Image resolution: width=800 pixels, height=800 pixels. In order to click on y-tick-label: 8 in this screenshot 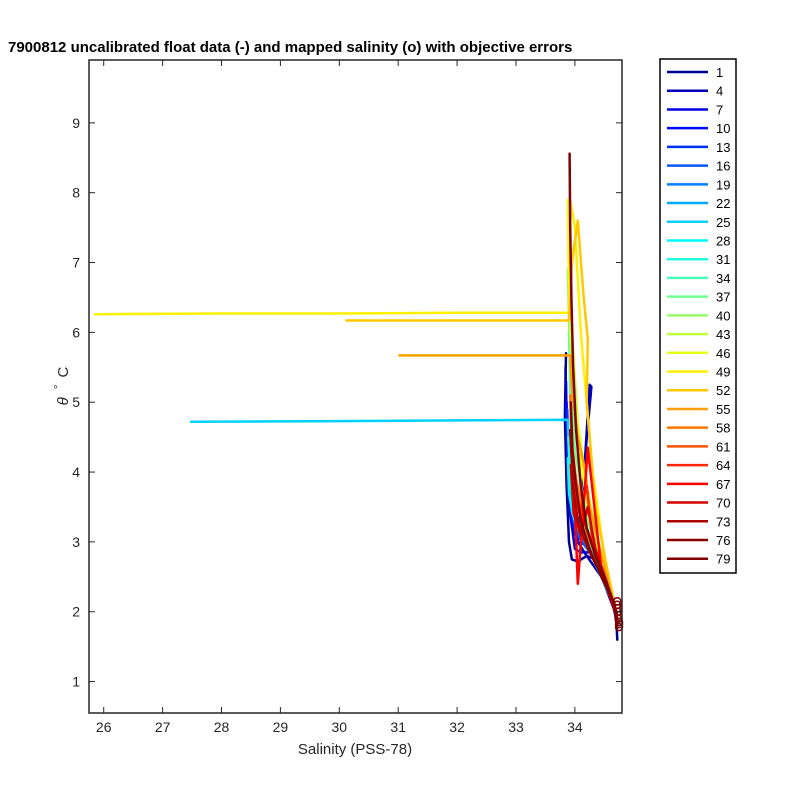, I will do `click(76, 193)`.